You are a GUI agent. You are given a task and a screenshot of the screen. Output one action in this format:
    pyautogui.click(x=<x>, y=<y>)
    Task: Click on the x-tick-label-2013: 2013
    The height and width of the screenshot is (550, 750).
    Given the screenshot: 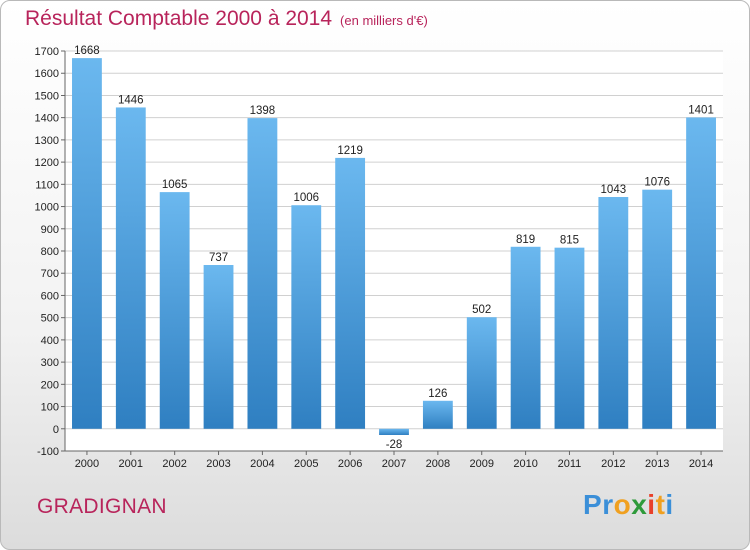 What is the action you would take?
    pyautogui.click(x=657, y=464)
    